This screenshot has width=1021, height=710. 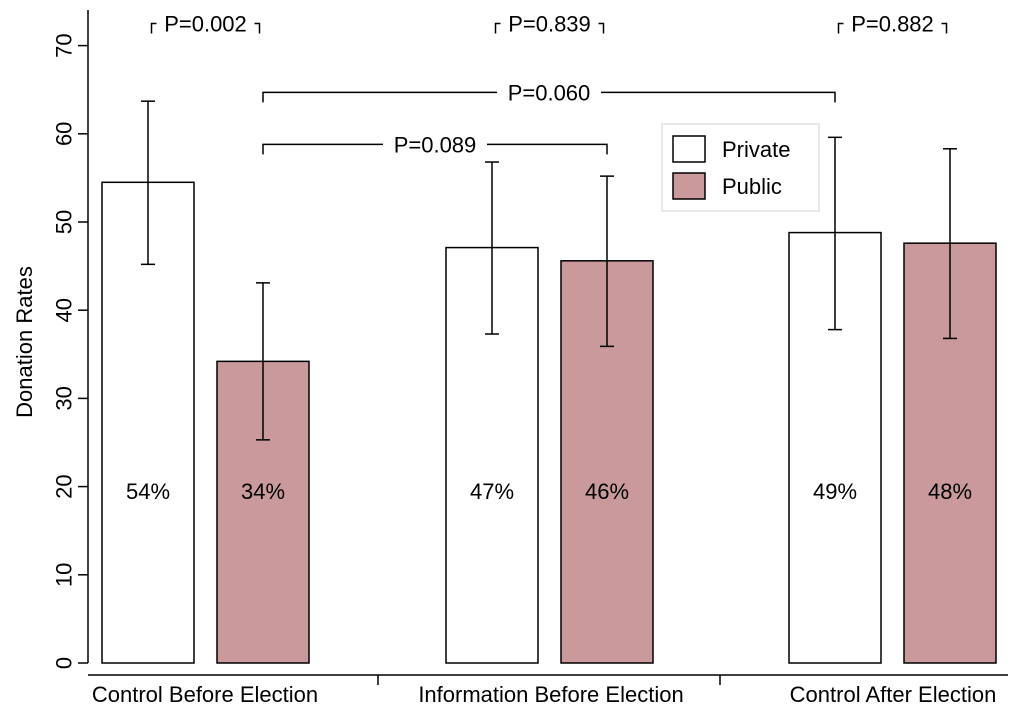 What do you see at coordinates (64, 486) in the screenshot?
I see `y-tick-label: 20` at bounding box center [64, 486].